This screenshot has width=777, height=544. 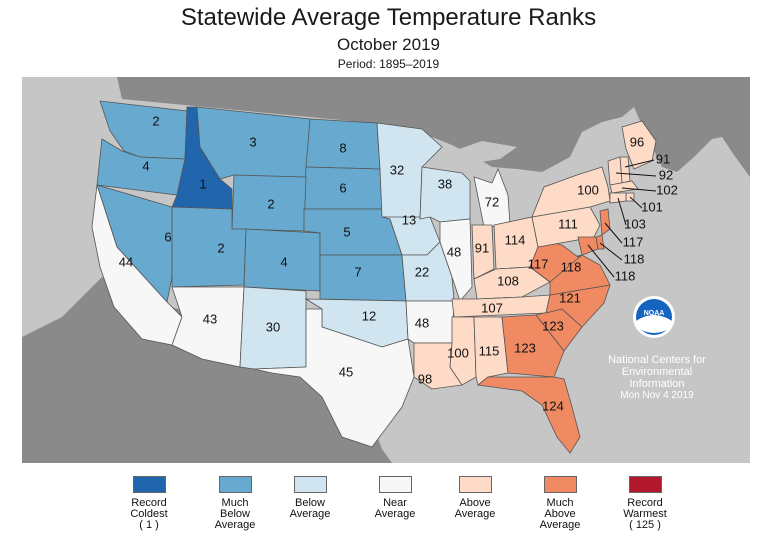 I want to click on rank-label-delaware: 118, so click(x=634, y=258).